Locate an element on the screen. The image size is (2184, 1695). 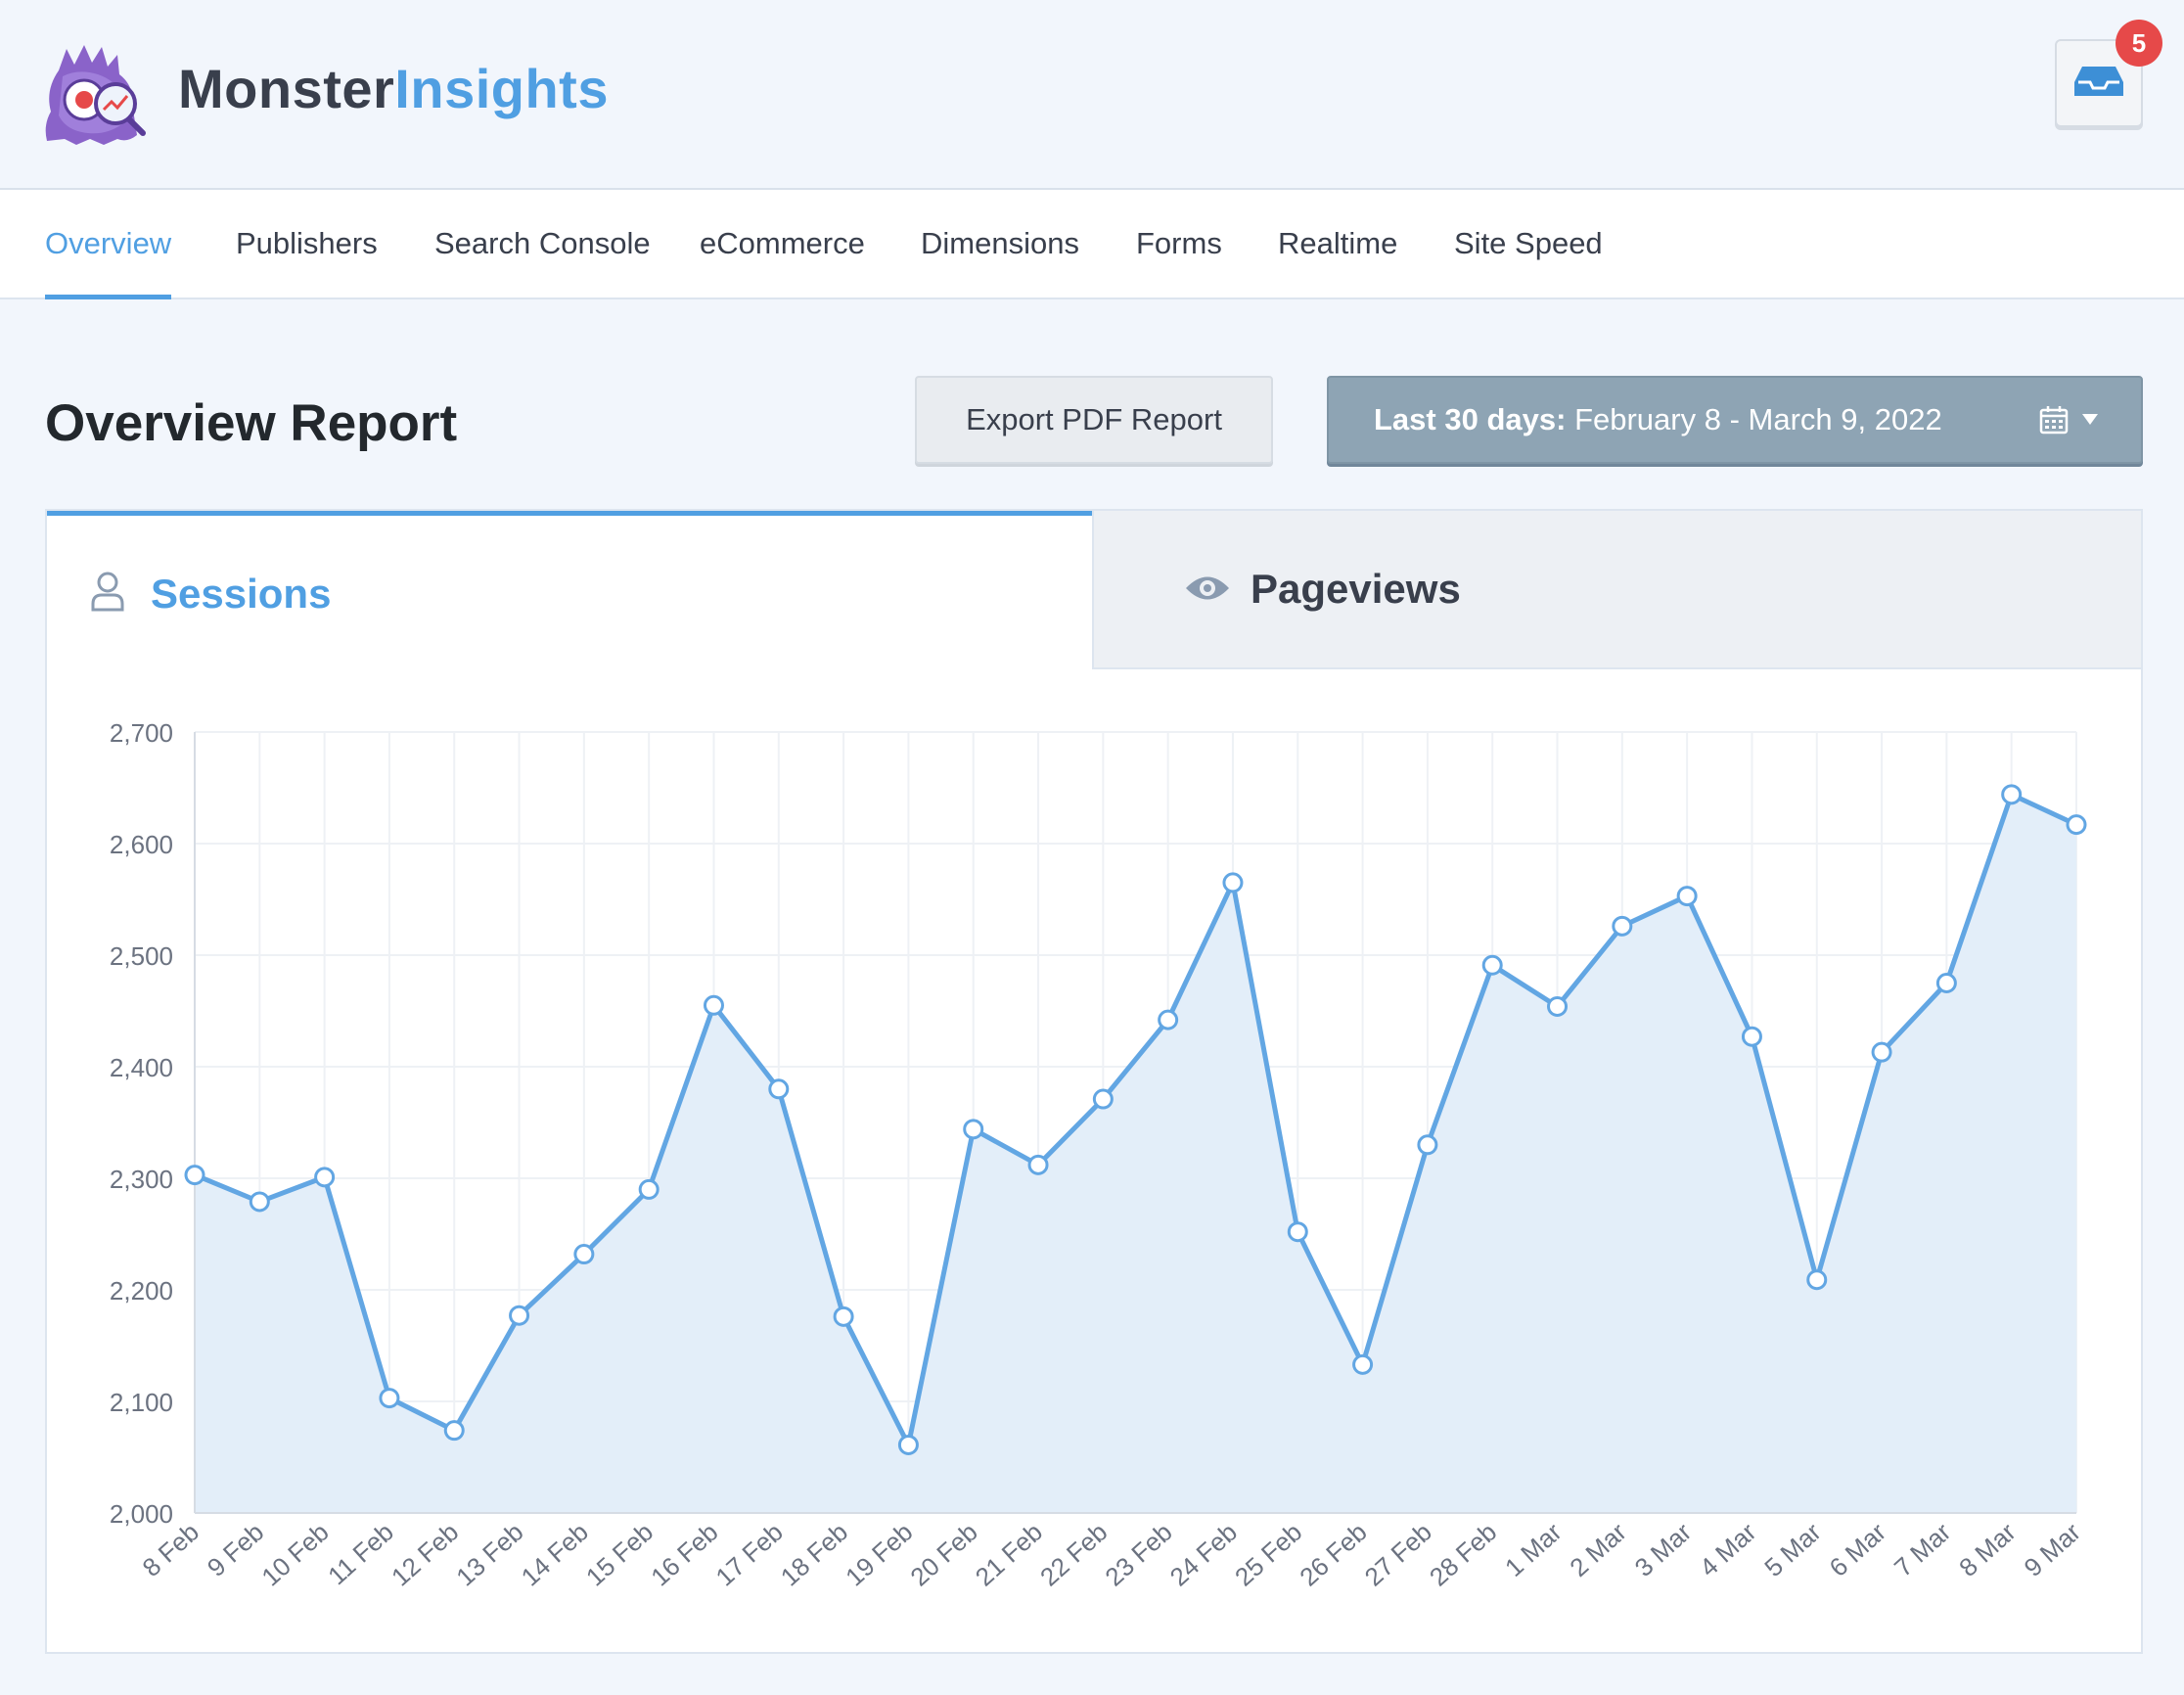
x-tick-label: 24 Feb is located at coordinates (1203, 1554).